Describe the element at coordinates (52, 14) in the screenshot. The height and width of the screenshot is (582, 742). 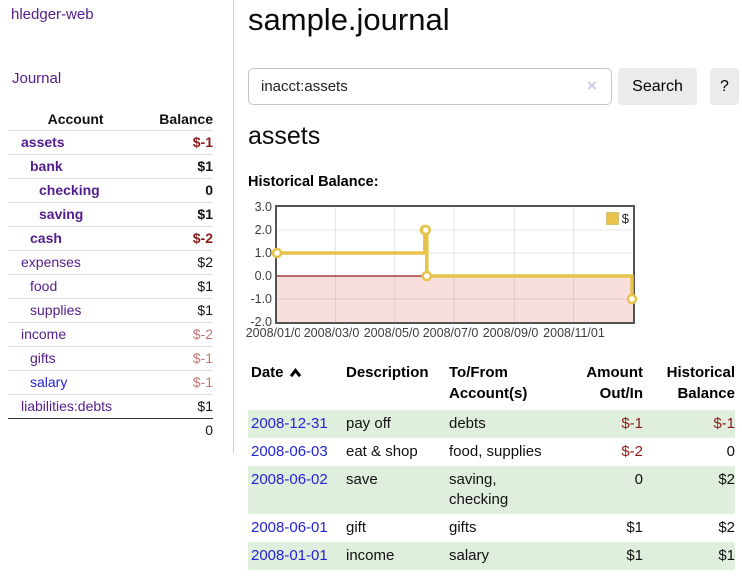
I see `app-brand-link: hledger-web` at that location.